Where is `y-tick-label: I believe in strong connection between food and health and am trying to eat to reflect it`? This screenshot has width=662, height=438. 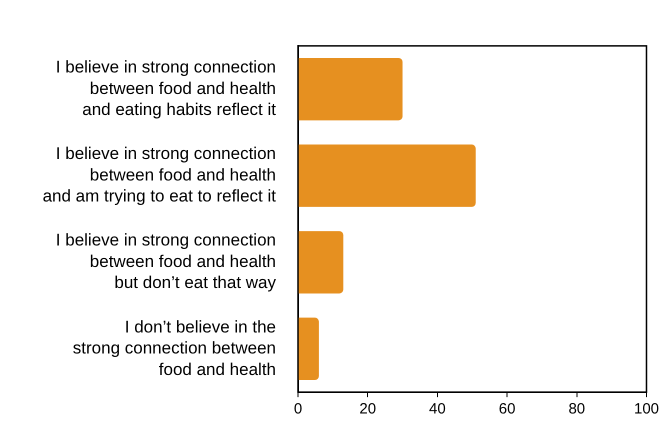
y-tick-label: I believe in strong connection between food and health and am trying to eat to reflect it is located at coordinates (159, 175).